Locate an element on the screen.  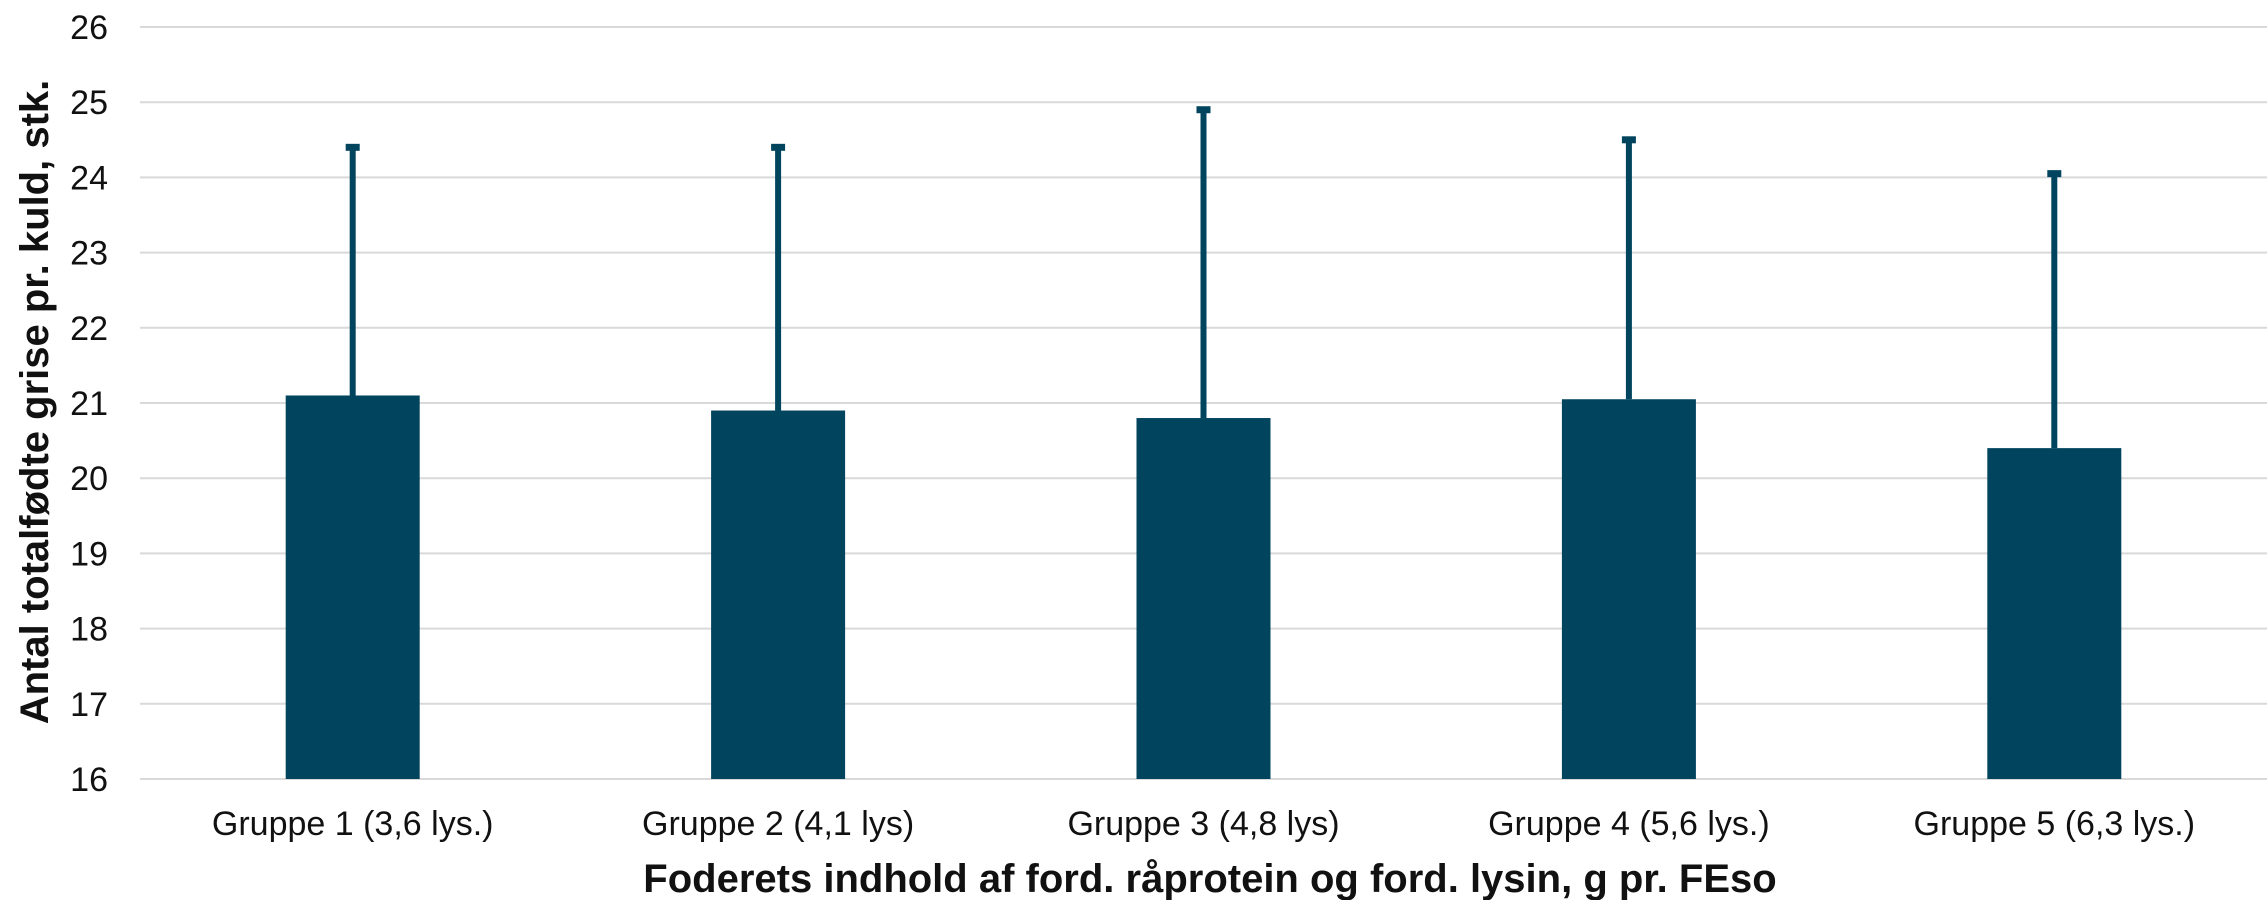
y-axis-title: Antal totalfødte grise pr. kuld, stk. is located at coordinates (35, 402).